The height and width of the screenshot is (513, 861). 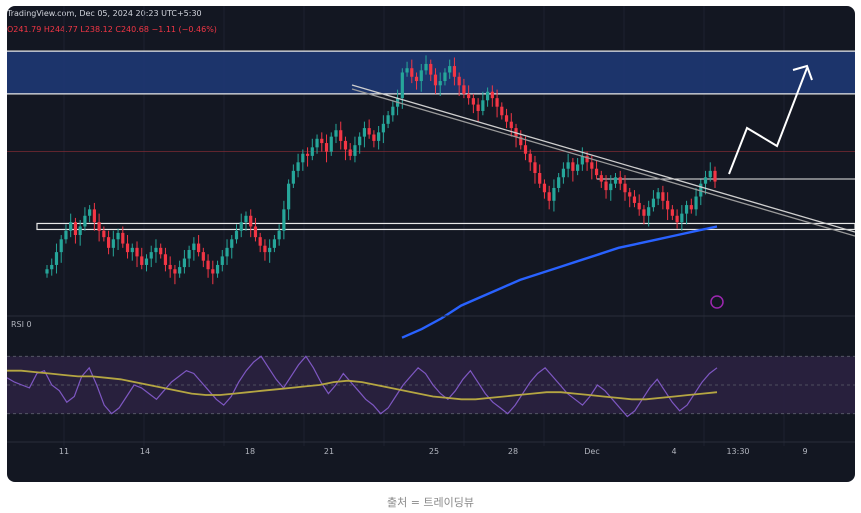 What do you see at coordinates (802, 72) in the screenshot?
I see `projection-arrowhead` at bounding box center [802, 72].